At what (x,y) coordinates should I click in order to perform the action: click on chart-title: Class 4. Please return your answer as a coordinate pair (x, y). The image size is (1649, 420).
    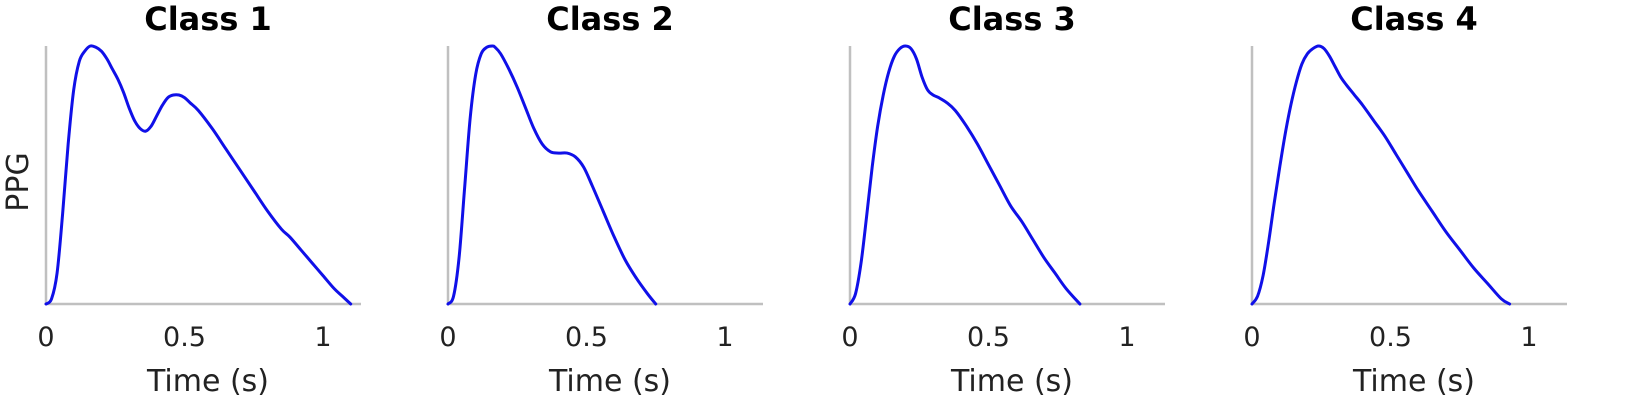
    Looking at the image, I should click on (1414, 19).